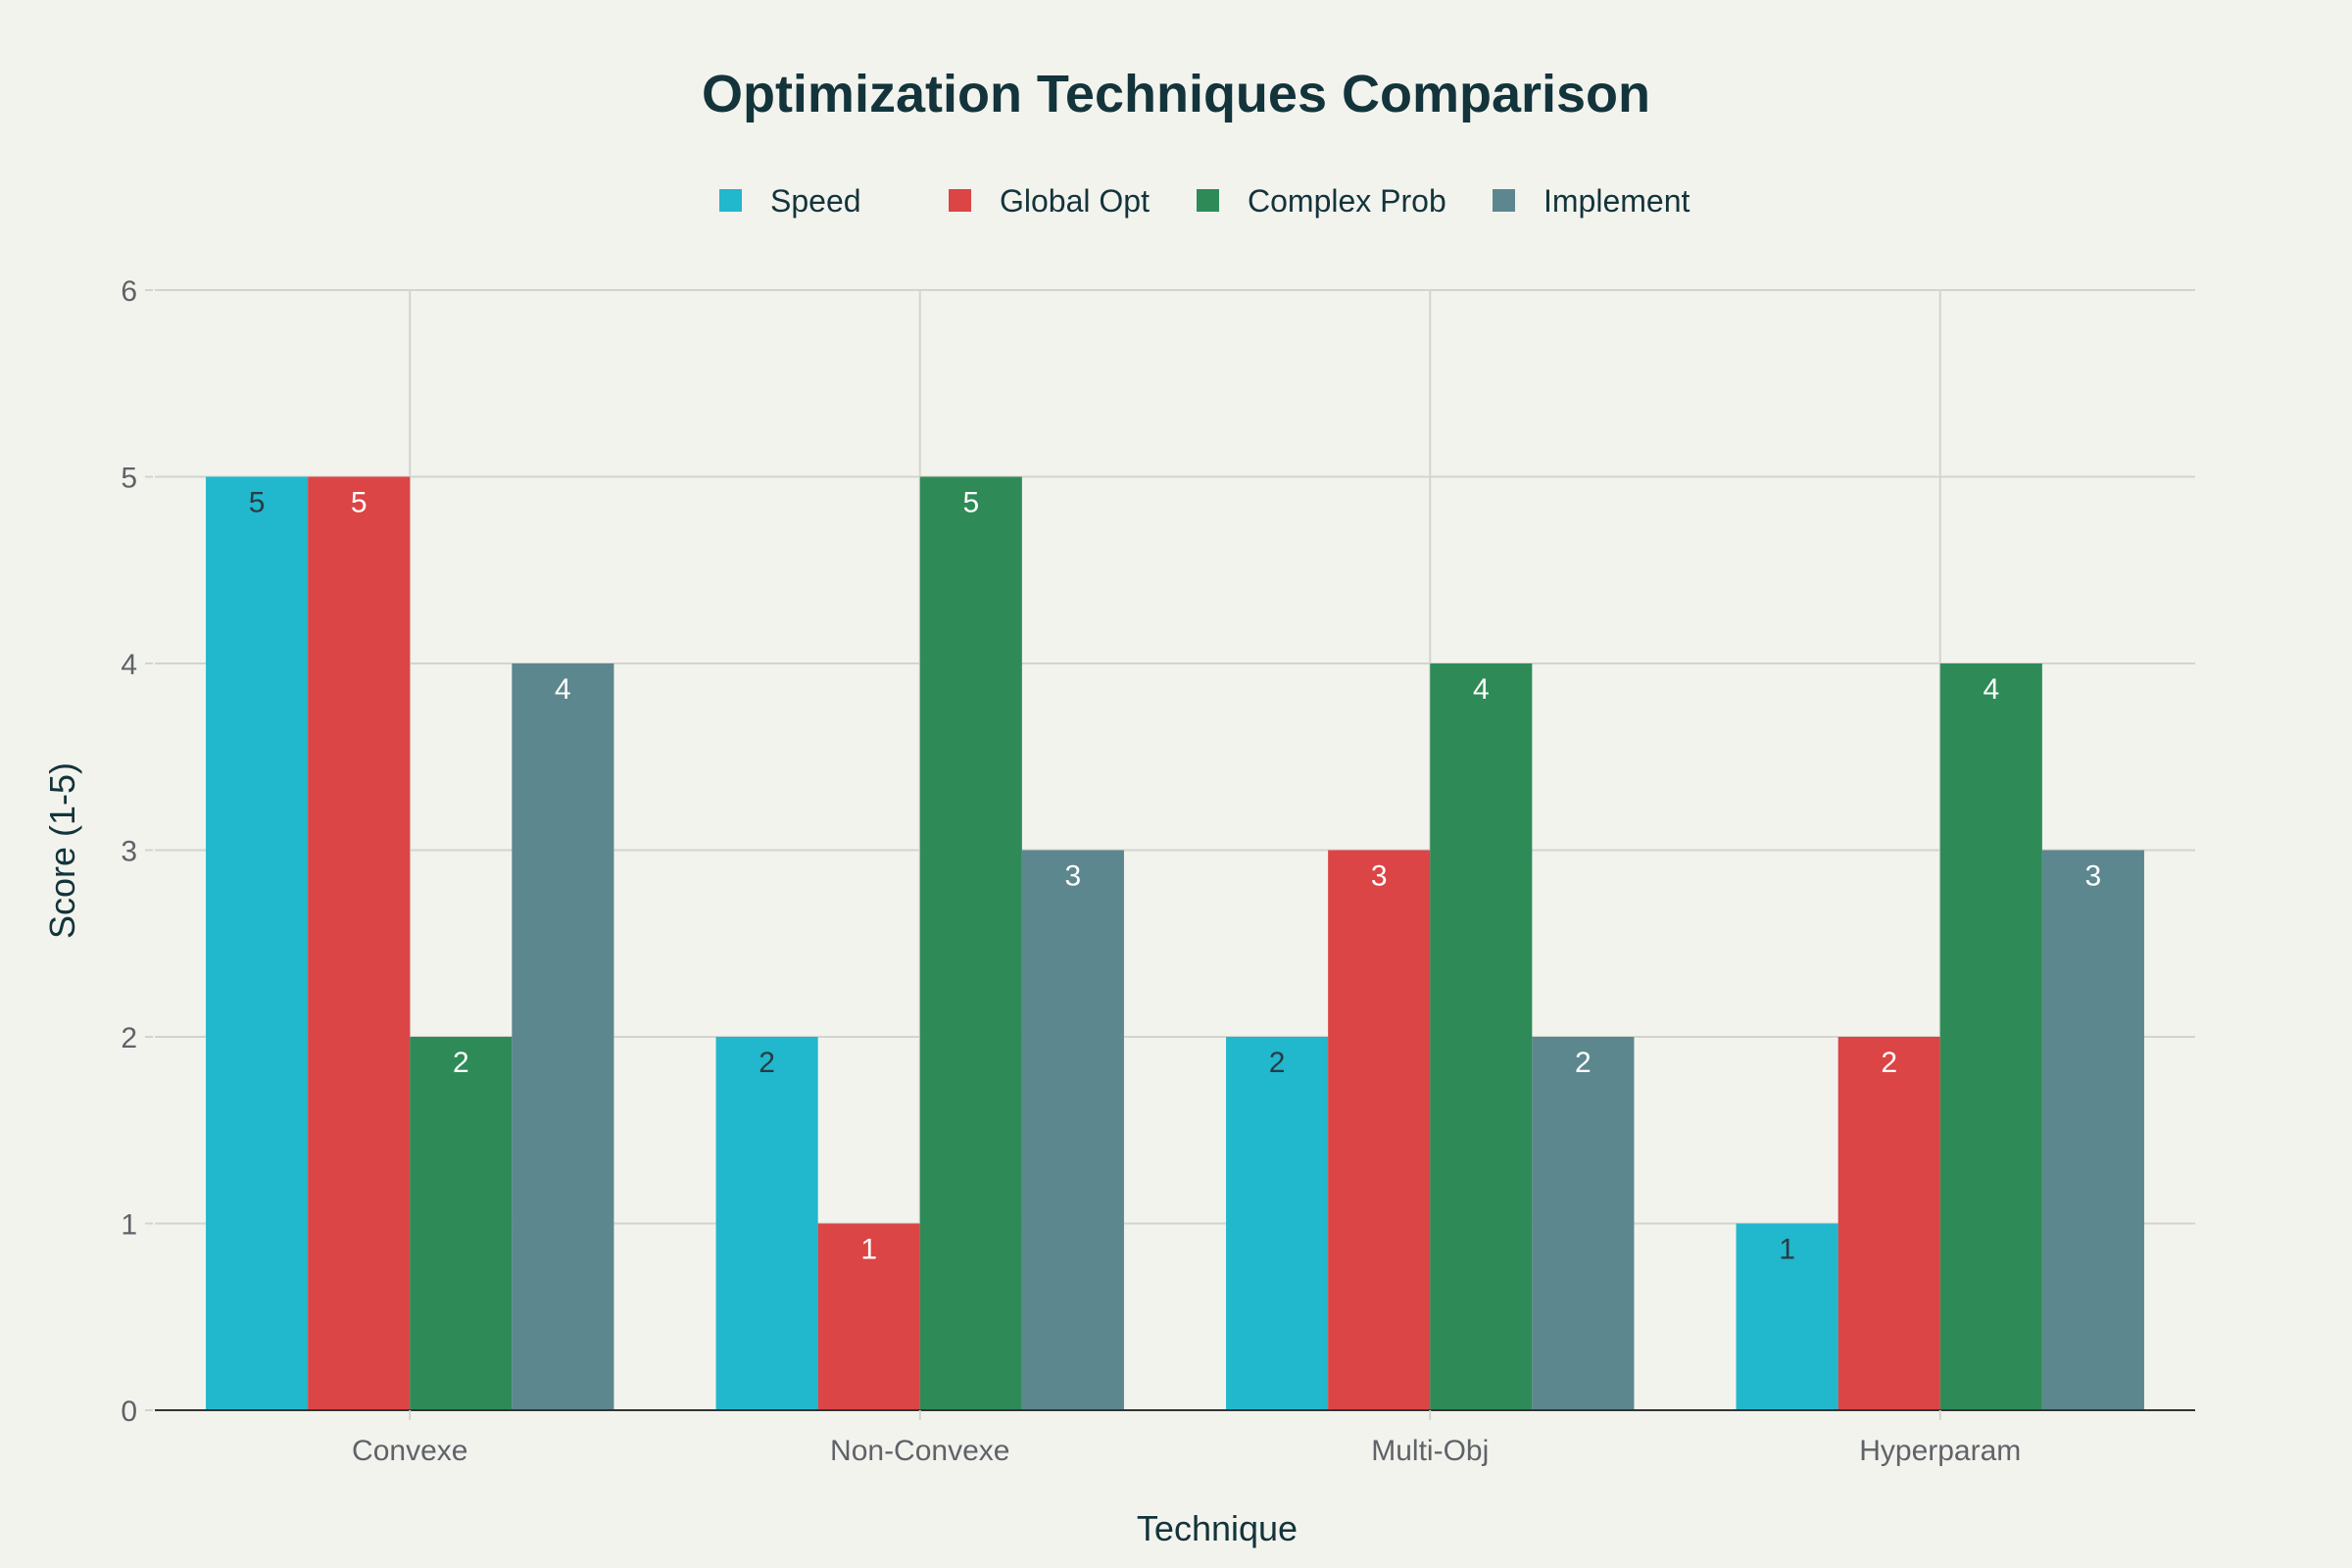  What do you see at coordinates (129, 1412) in the screenshot?
I see `y-tick-label: 0` at bounding box center [129, 1412].